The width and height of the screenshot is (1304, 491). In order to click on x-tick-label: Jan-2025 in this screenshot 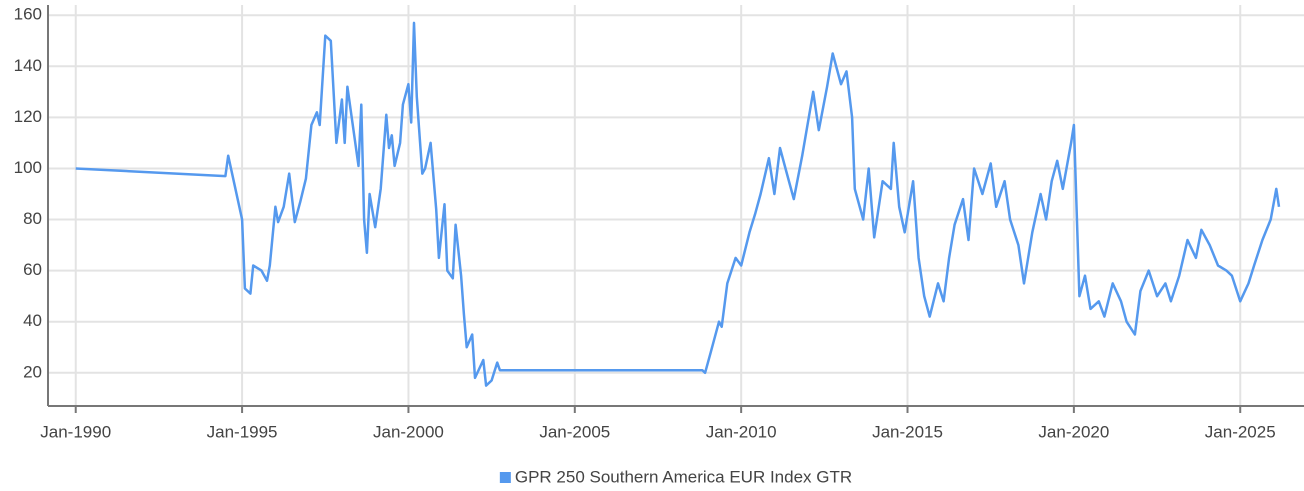, I will do `click(1240, 431)`.